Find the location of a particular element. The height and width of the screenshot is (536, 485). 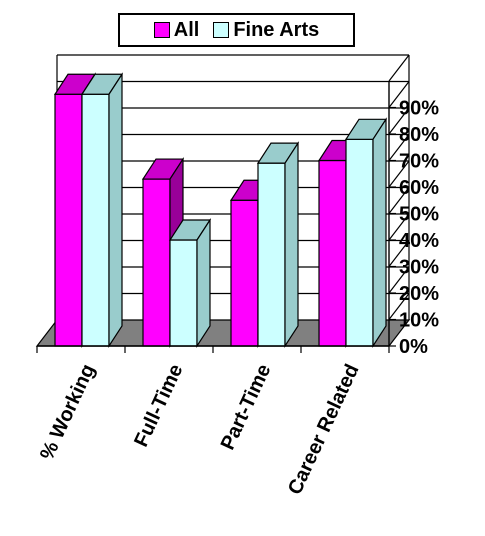

legend-swatch-fine-arts is located at coordinates (221, 30).